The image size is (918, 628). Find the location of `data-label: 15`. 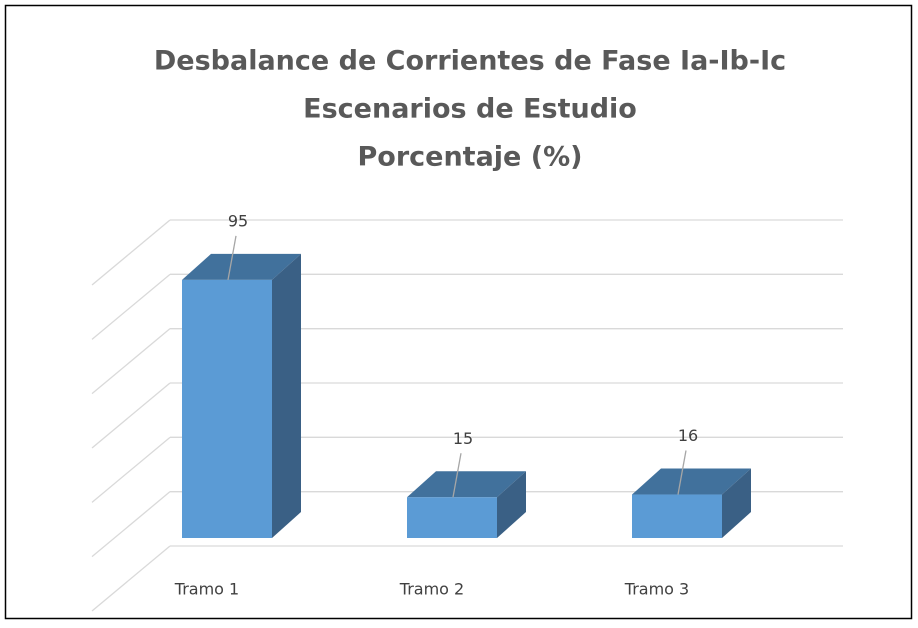

data-label: 15 is located at coordinates (463, 438).